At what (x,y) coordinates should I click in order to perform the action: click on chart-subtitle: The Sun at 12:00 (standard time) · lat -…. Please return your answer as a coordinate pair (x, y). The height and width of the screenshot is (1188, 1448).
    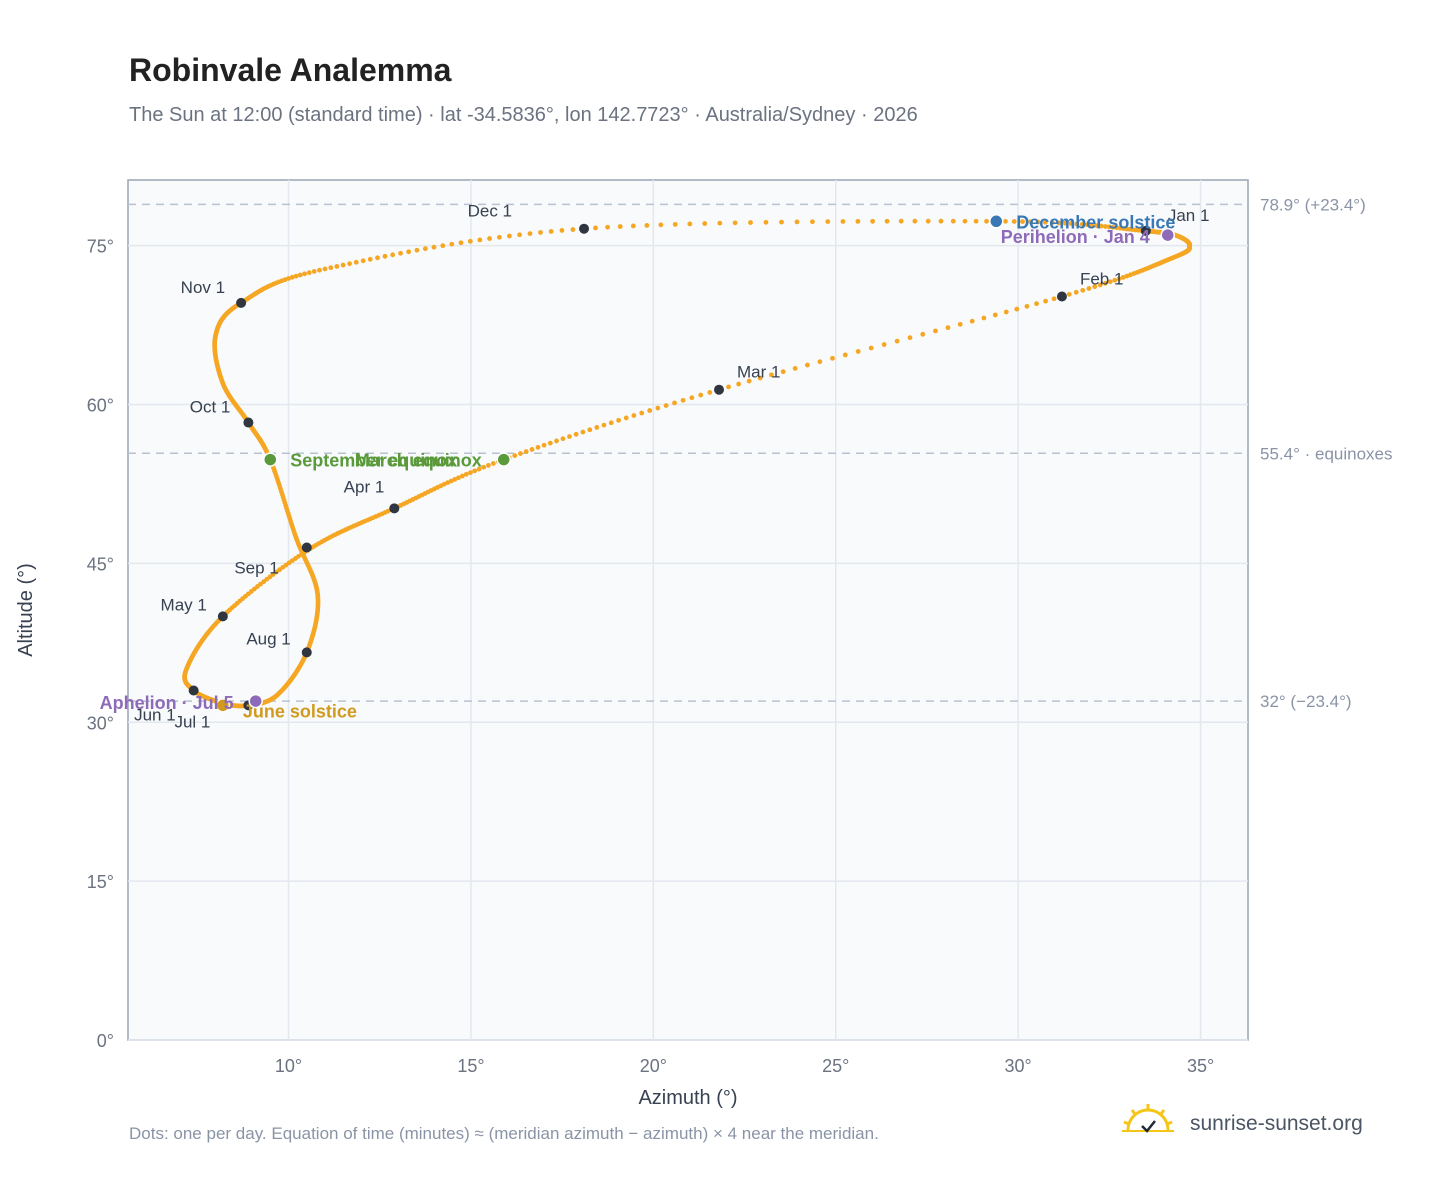
    Looking at the image, I should click on (523, 115).